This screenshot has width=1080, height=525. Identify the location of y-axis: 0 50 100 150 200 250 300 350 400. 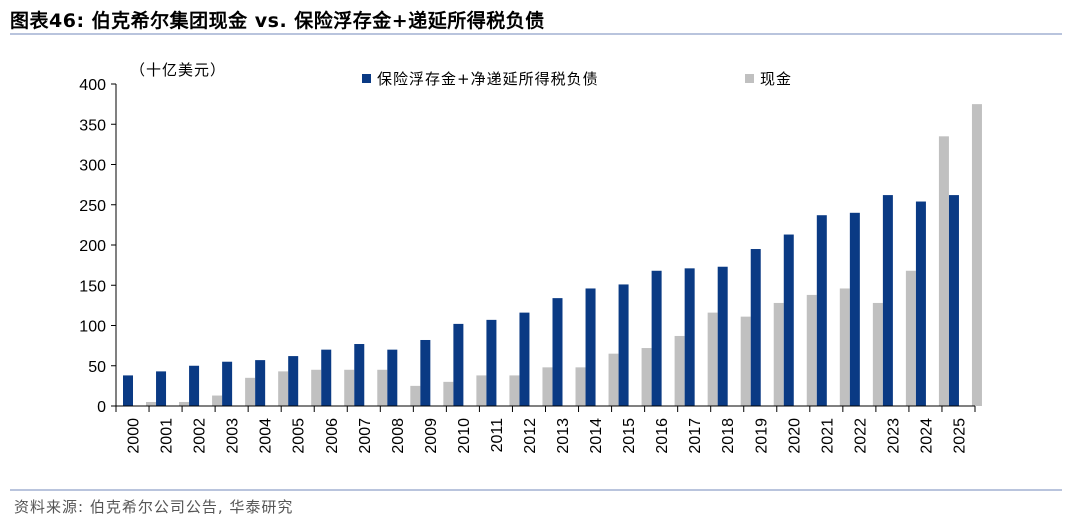
(98, 246).